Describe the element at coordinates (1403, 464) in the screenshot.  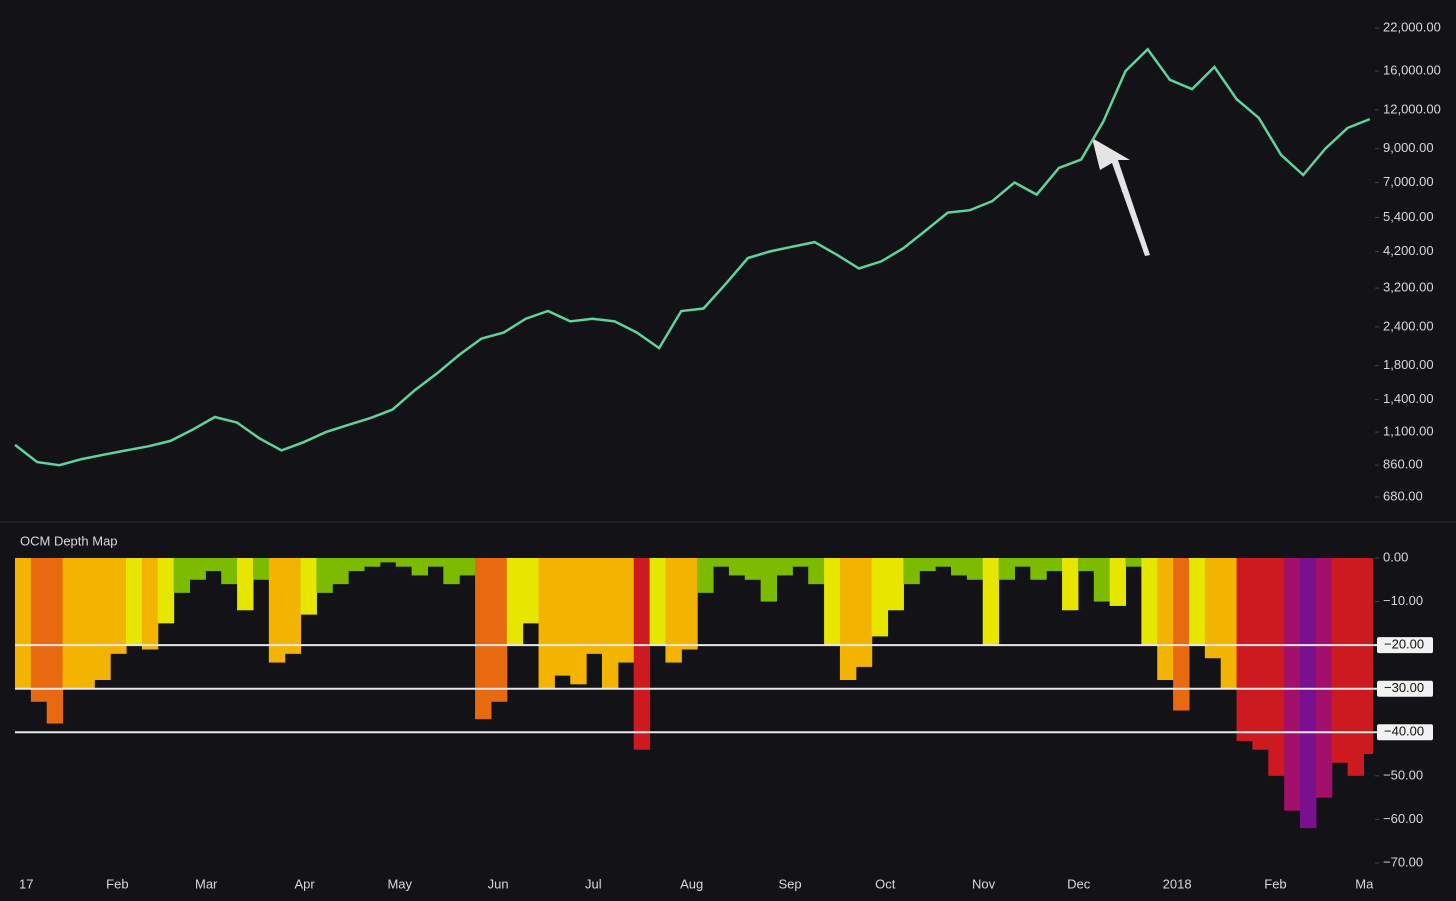
I see `y-tick-label: 860.00` at that location.